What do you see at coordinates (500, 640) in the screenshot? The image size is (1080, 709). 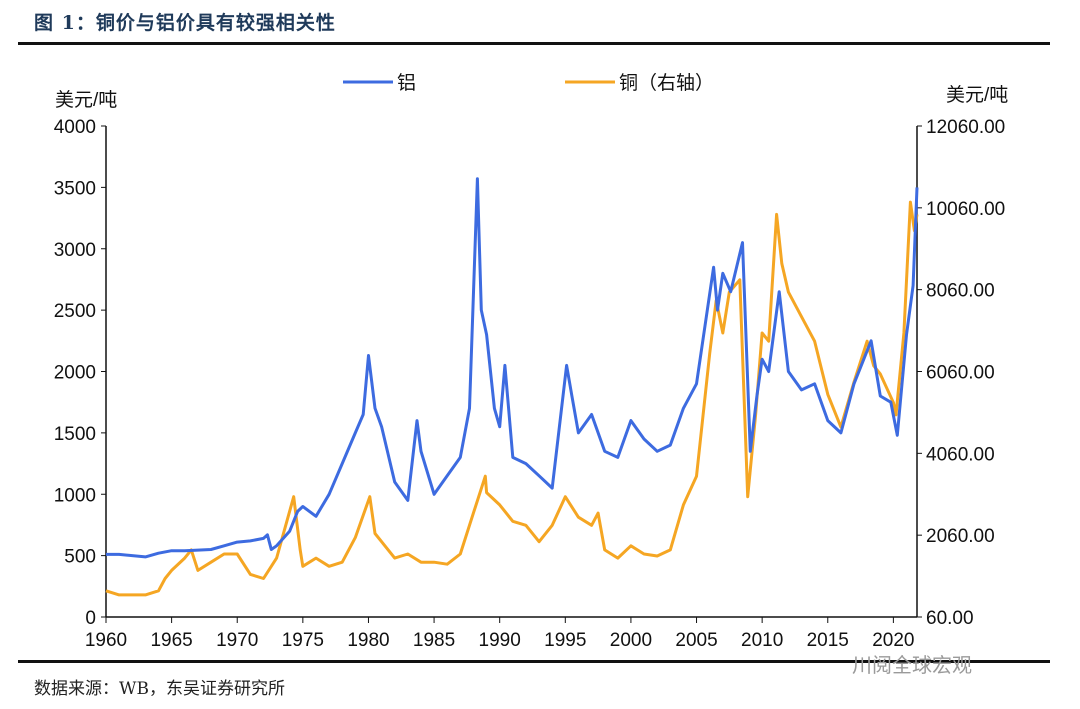 I see `x-tick-label: 1990` at bounding box center [500, 640].